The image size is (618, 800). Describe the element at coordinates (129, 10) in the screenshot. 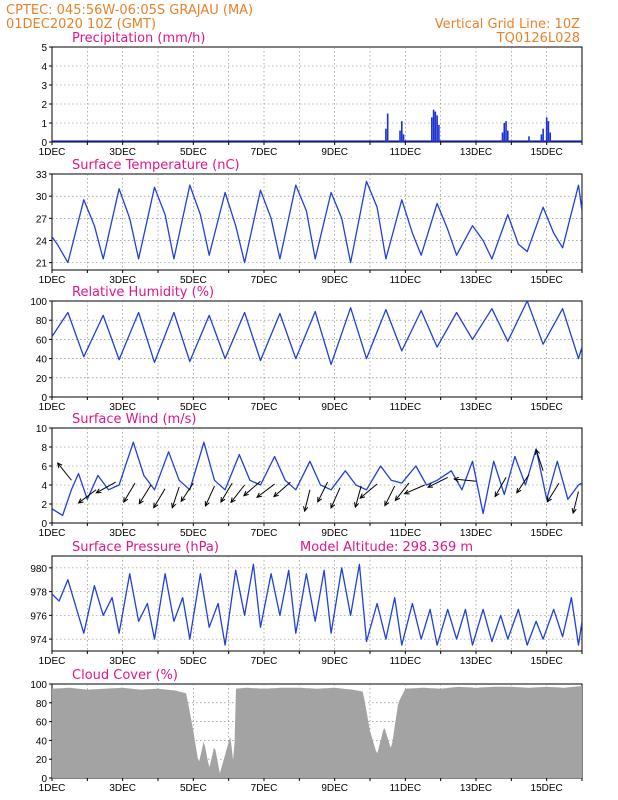

I see `header-location: CPTEC: 045:56W-06:05S GRAJAU (MA)` at that location.